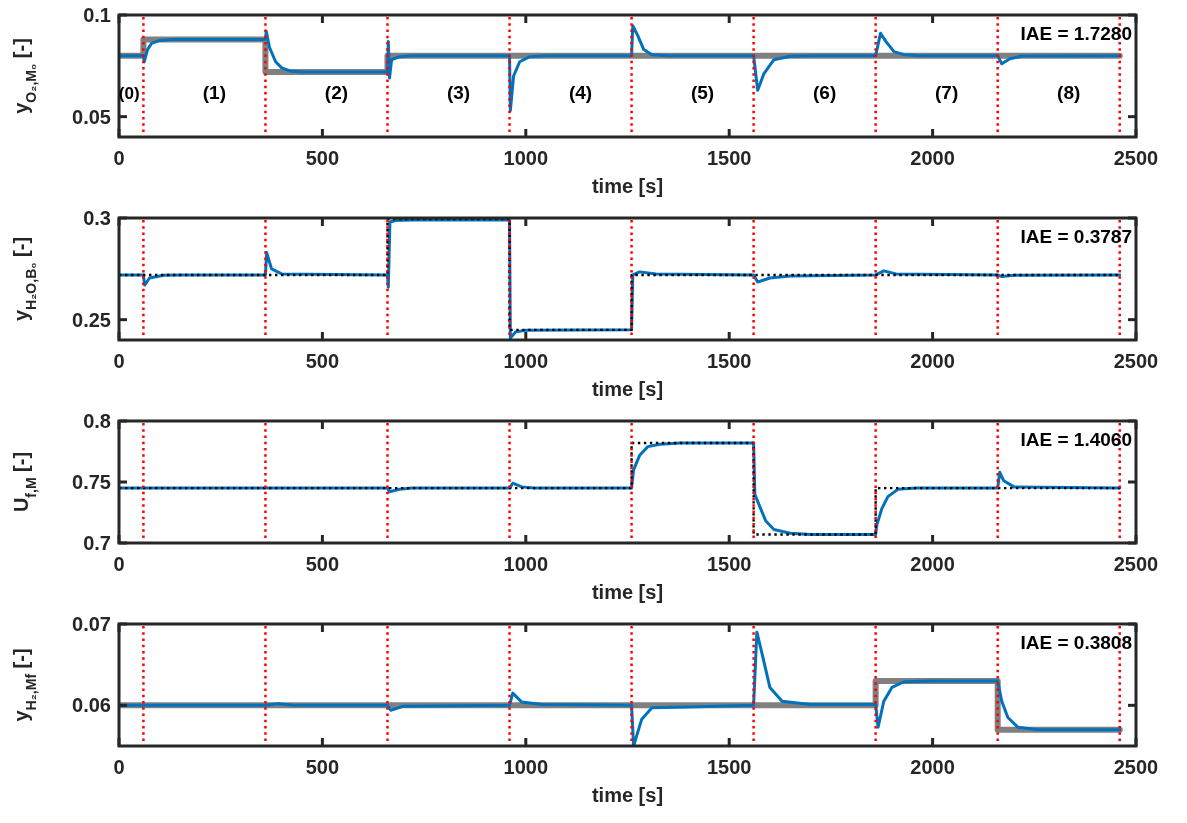  What do you see at coordinates (97, 421) in the screenshot?
I see `y-tick-label: 0.8` at bounding box center [97, 421].